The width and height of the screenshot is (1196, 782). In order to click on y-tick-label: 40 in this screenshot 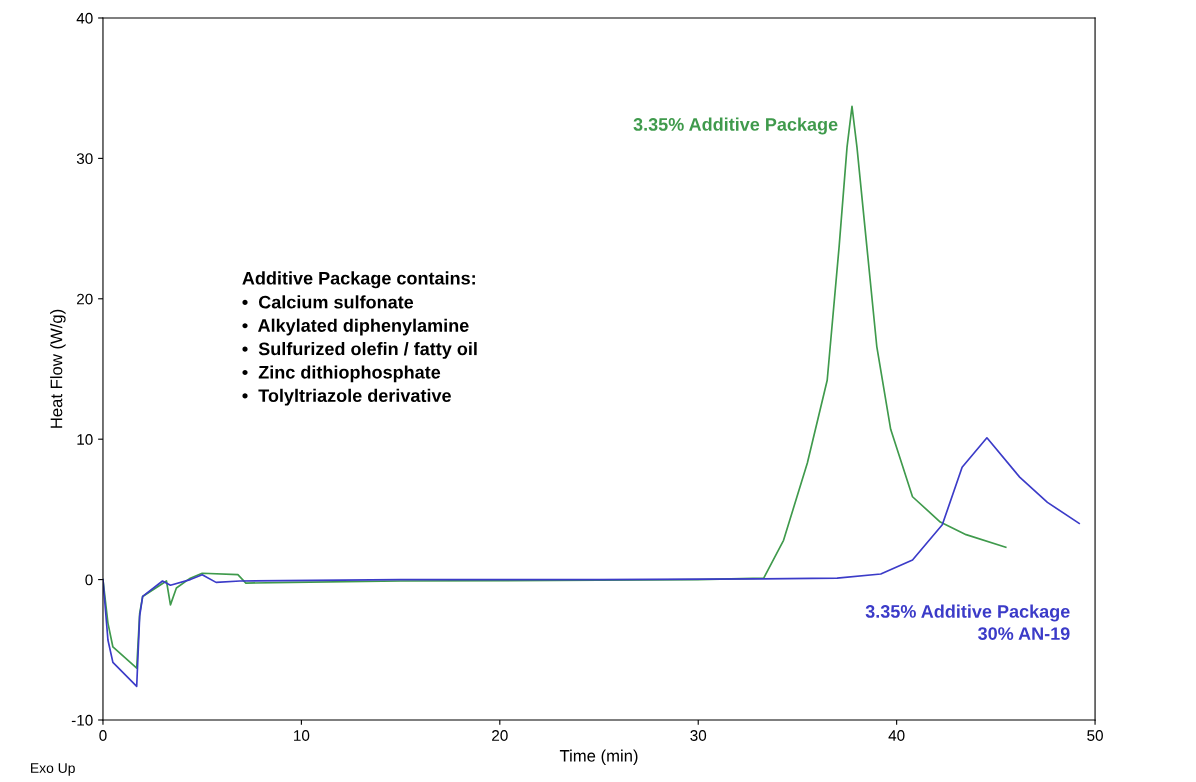, I will do `click(84, 18)`.